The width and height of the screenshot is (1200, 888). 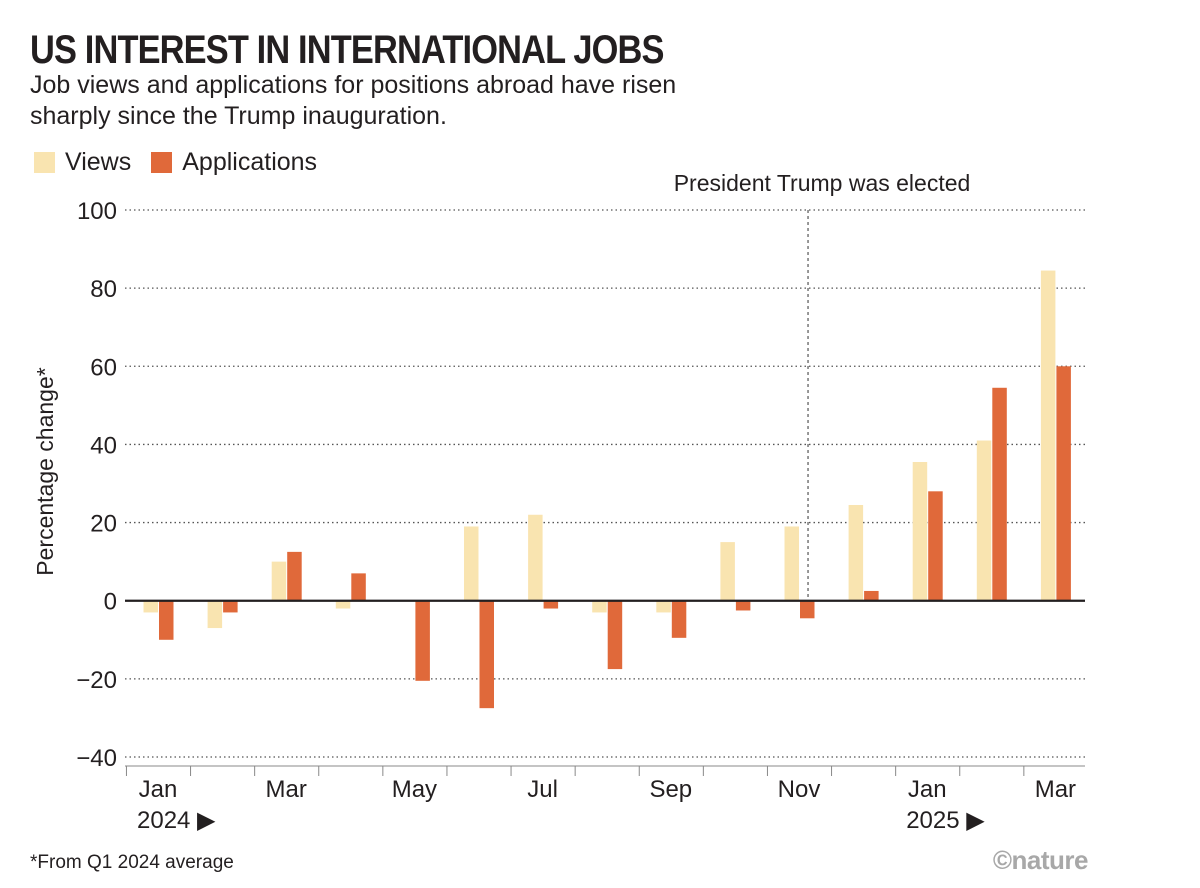 I want to click on legend-swatch-views, so click(x=44, y=162).